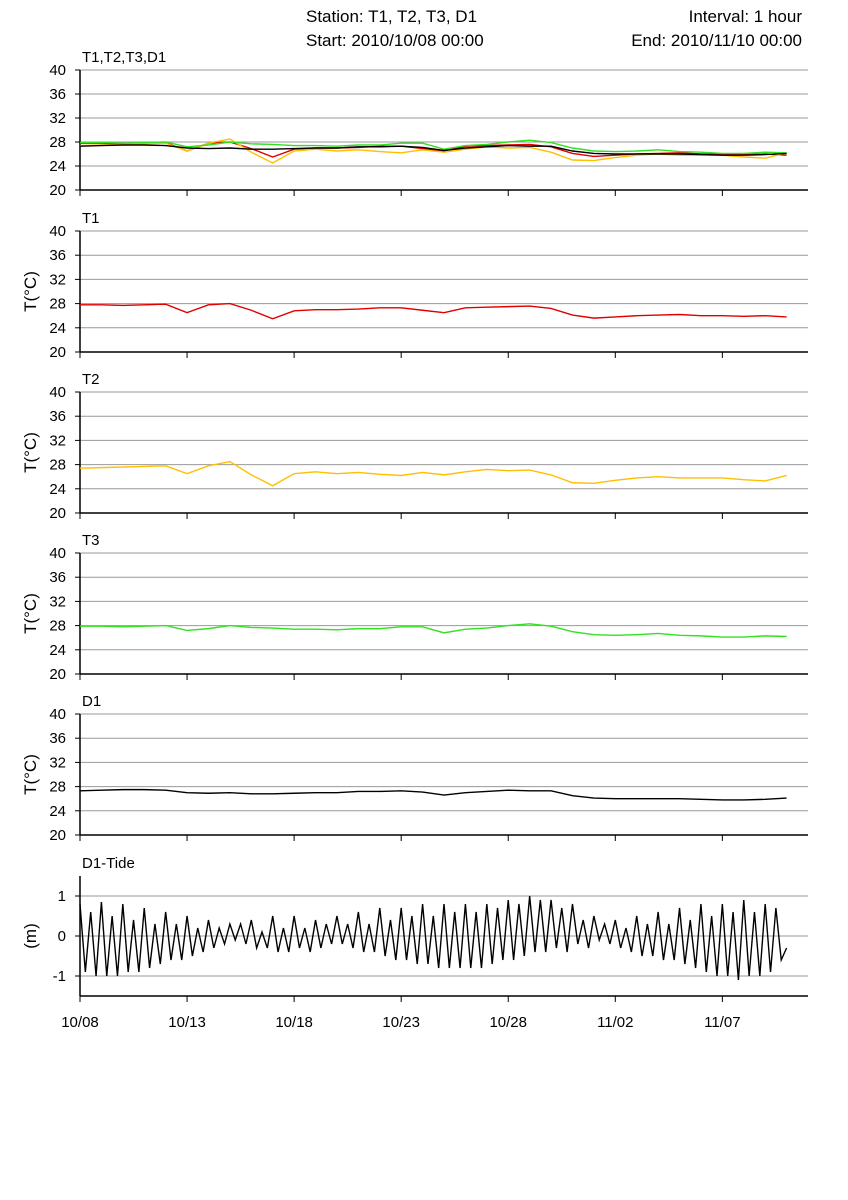  I want to click on x-tick-label: 10/08, so click(80, 1022).